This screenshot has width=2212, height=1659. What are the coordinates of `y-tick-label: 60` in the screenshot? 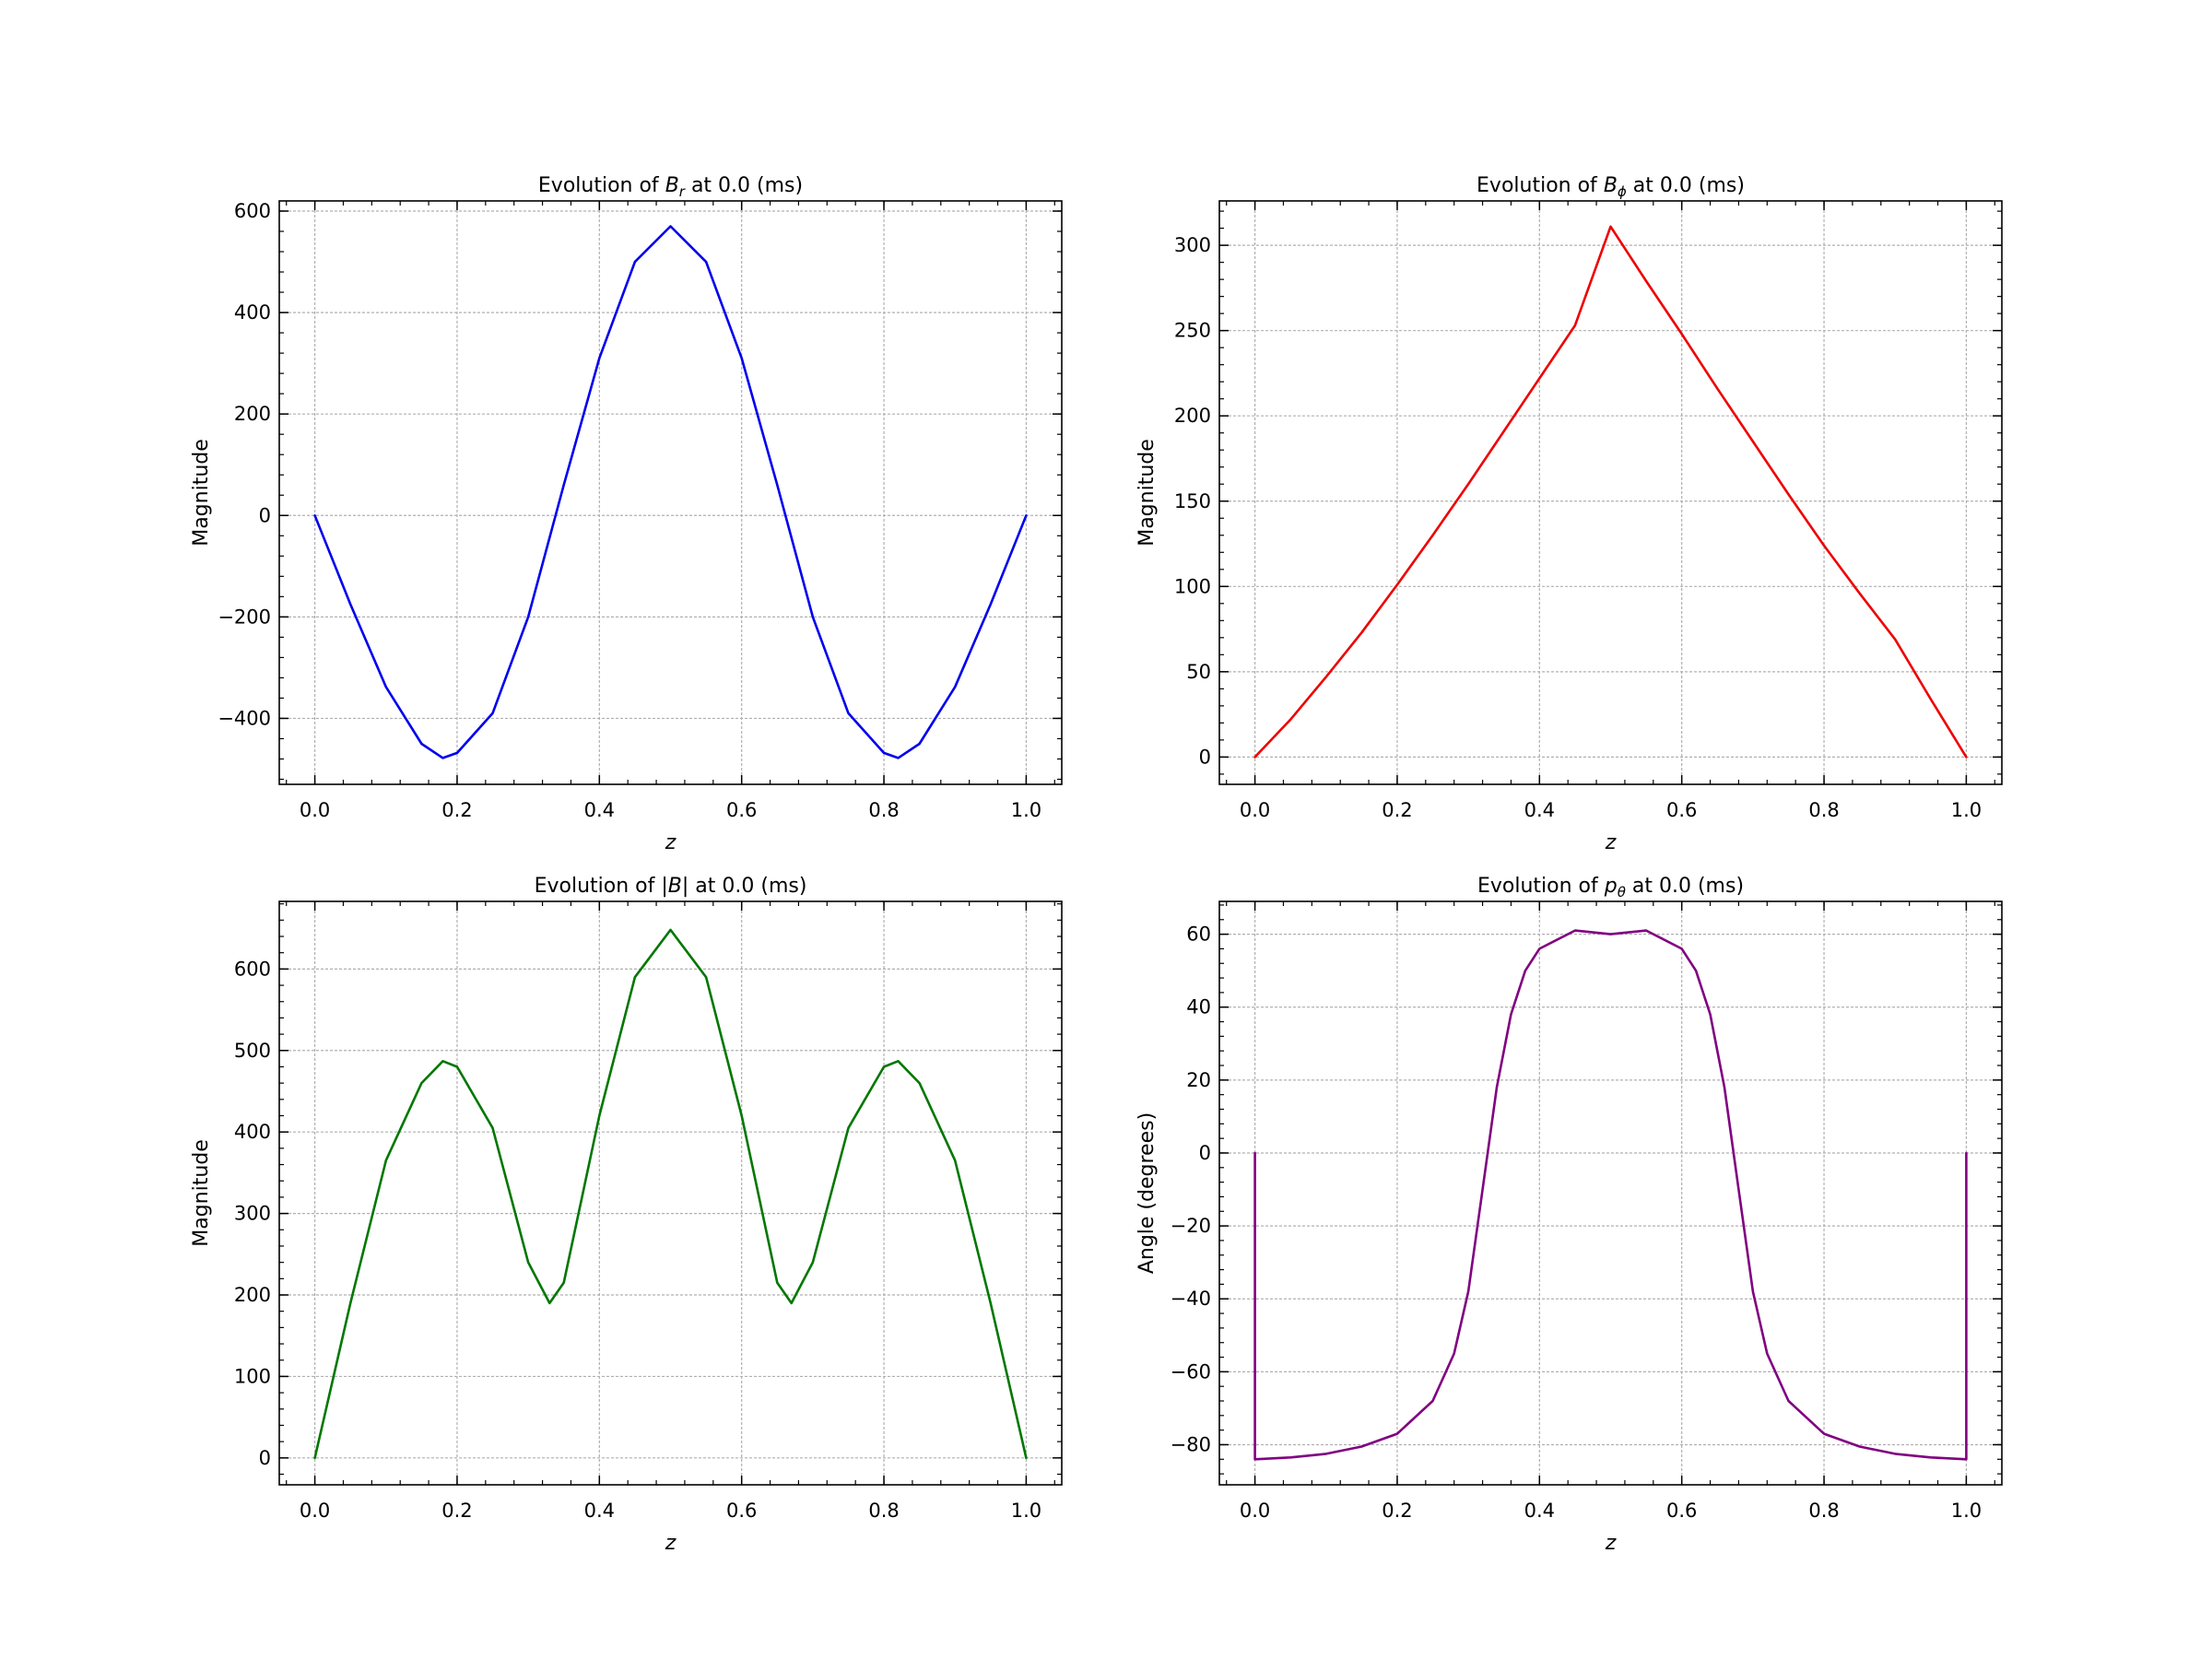 It's located at (1198, 935).